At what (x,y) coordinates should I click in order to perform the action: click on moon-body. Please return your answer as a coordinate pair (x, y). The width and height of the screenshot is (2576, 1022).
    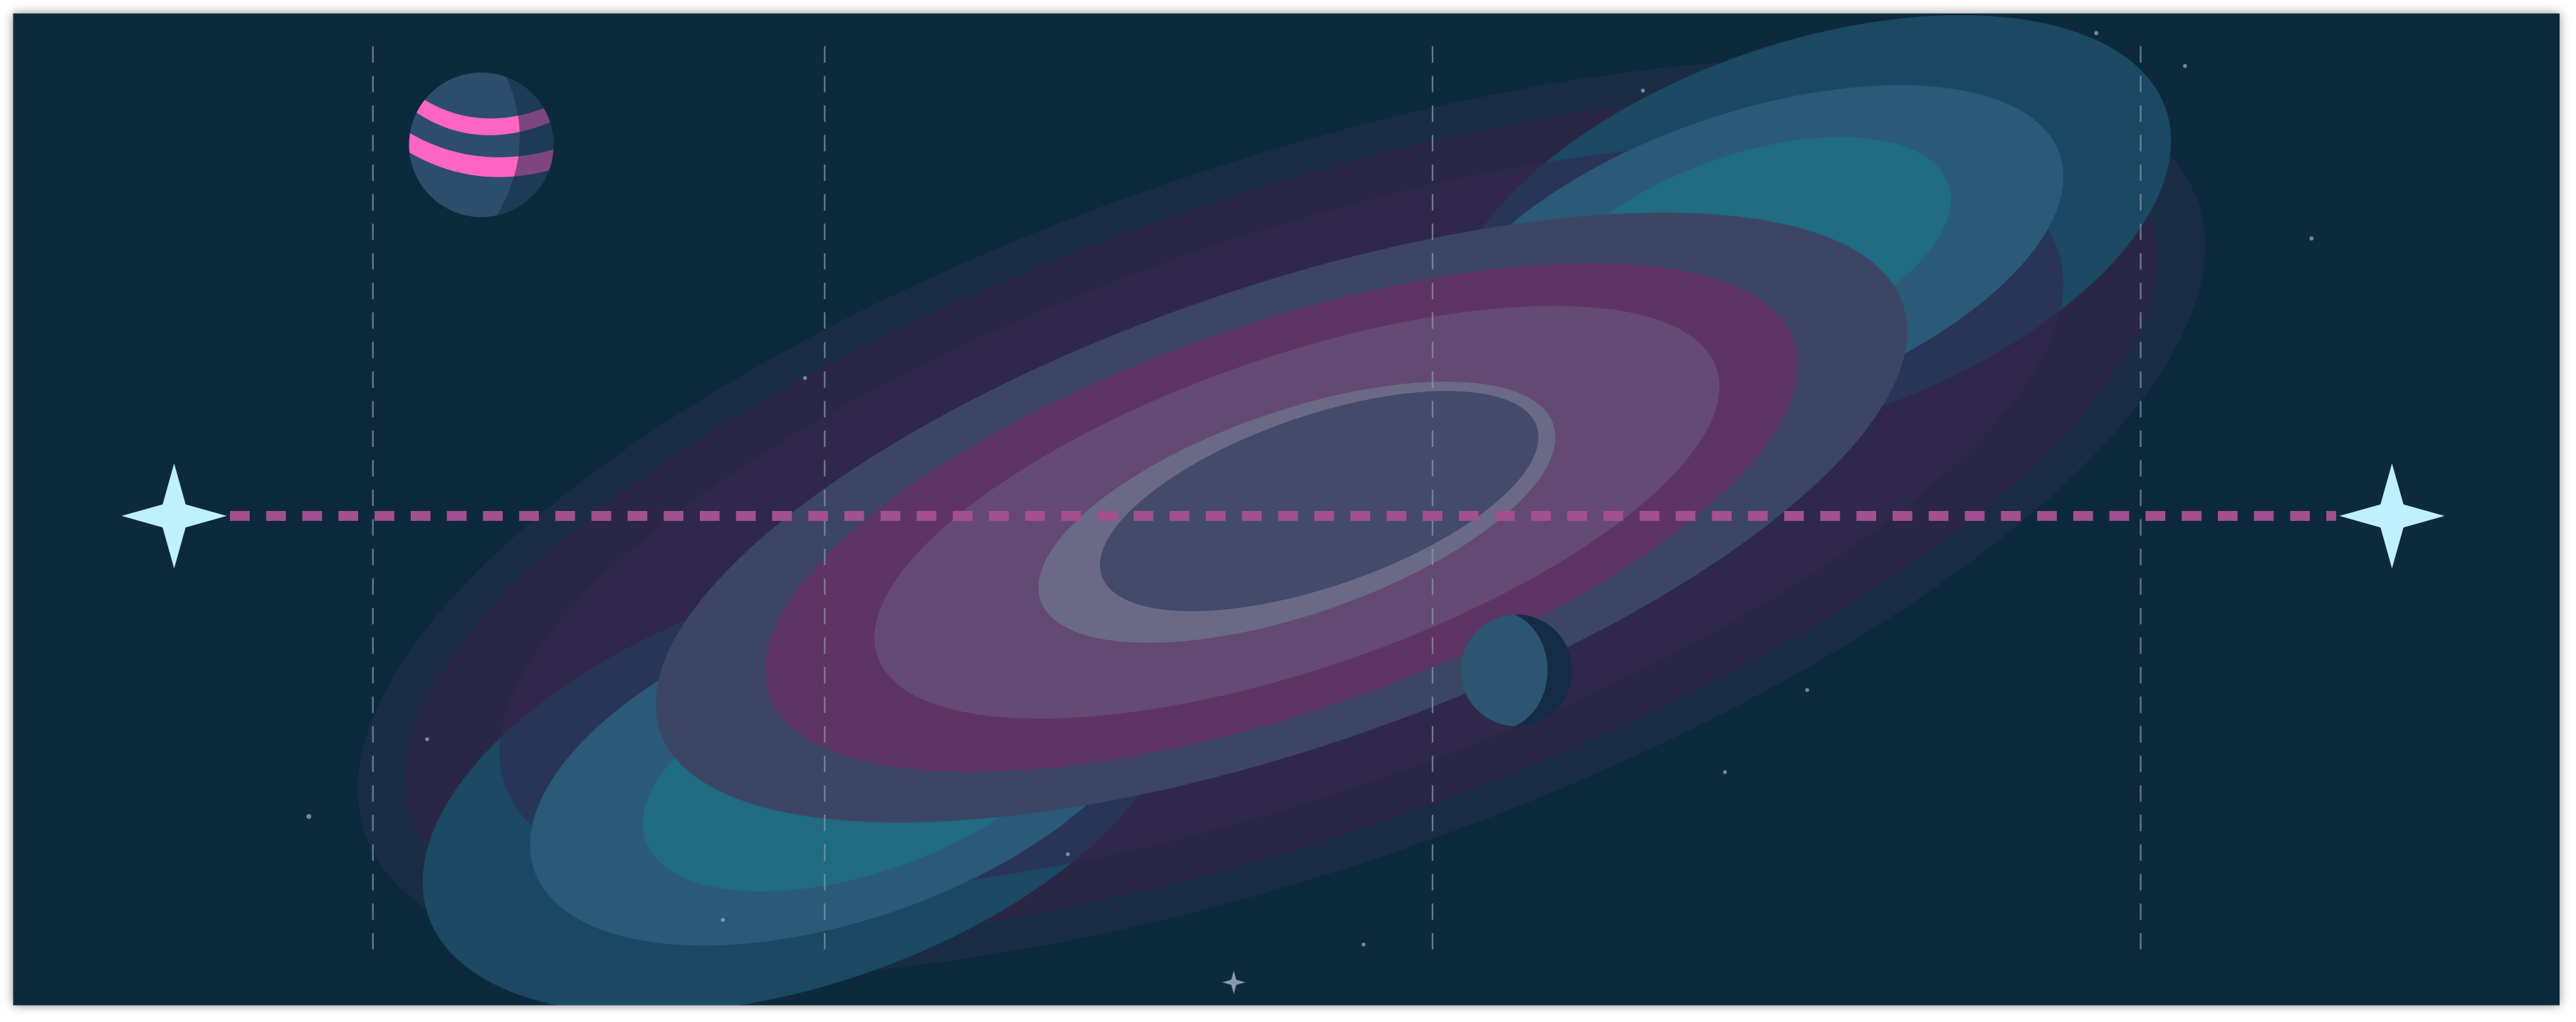
    Looking at the image, I should click on (1504, 670).